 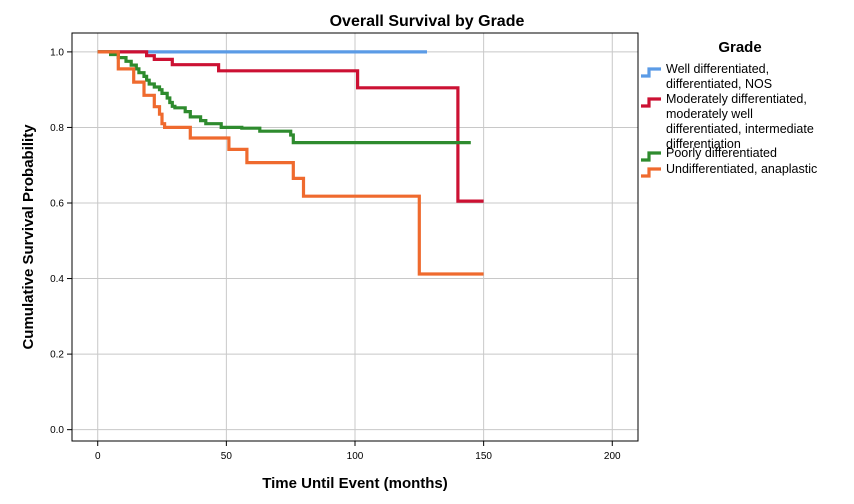 What do you see at coordinates (227, 456) in the screenshot?
I see `x-tick-label: 50` at bounding box center [227, 456].